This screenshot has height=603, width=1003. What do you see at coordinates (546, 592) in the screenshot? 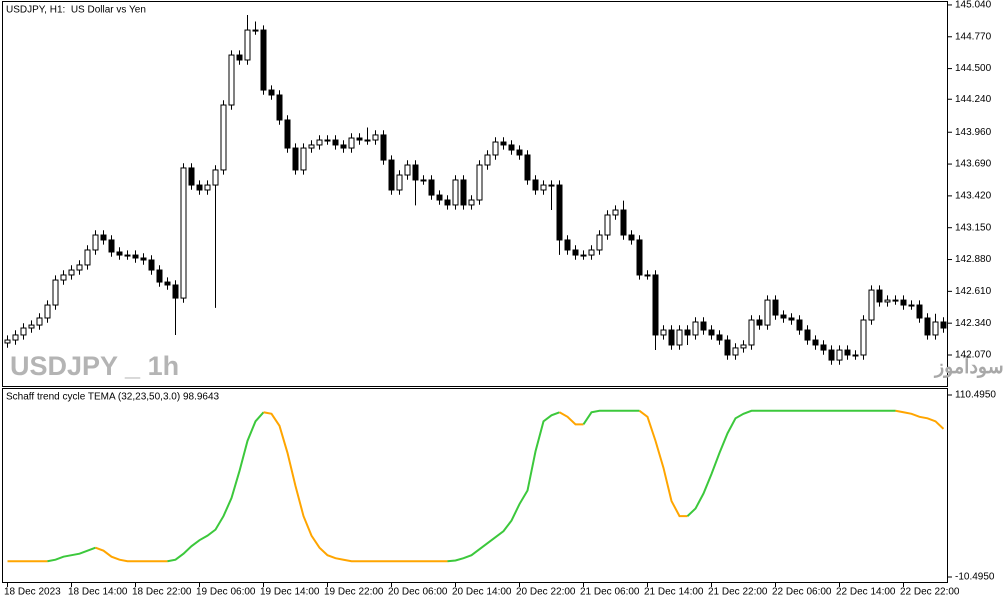
I see `x-tick-label: 20 Dec 22:00` at bounding box center [546, 592].